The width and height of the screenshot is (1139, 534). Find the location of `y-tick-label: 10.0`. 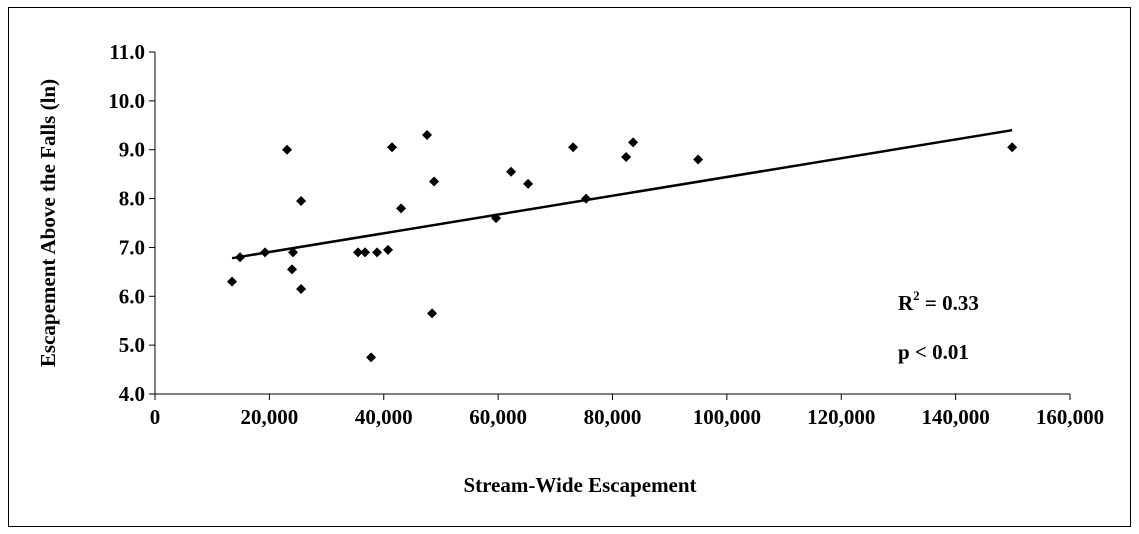

y-tick-label: 10.0 is located at coordinates (126, 101).